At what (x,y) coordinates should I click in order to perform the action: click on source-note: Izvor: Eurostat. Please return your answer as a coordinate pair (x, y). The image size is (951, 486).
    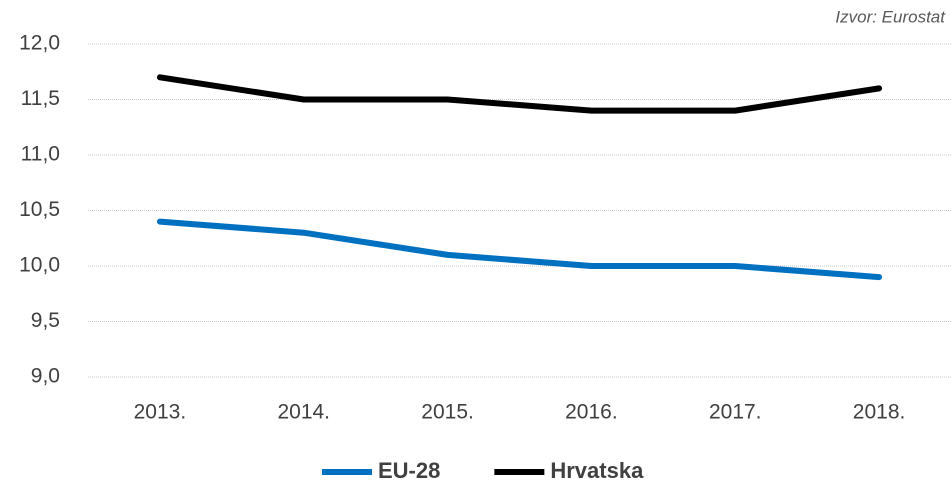
    Looking at the image, I should click on (890, 16).